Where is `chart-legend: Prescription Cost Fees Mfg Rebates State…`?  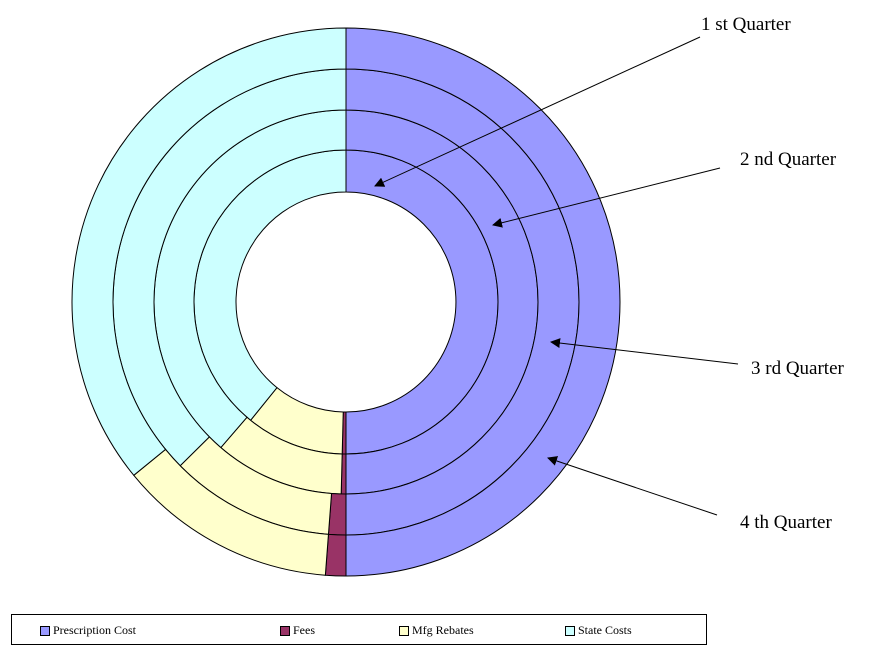 chart-legend: Prescription Cost Fees Mfg Rebates State… is located at coordinates (359, 629).